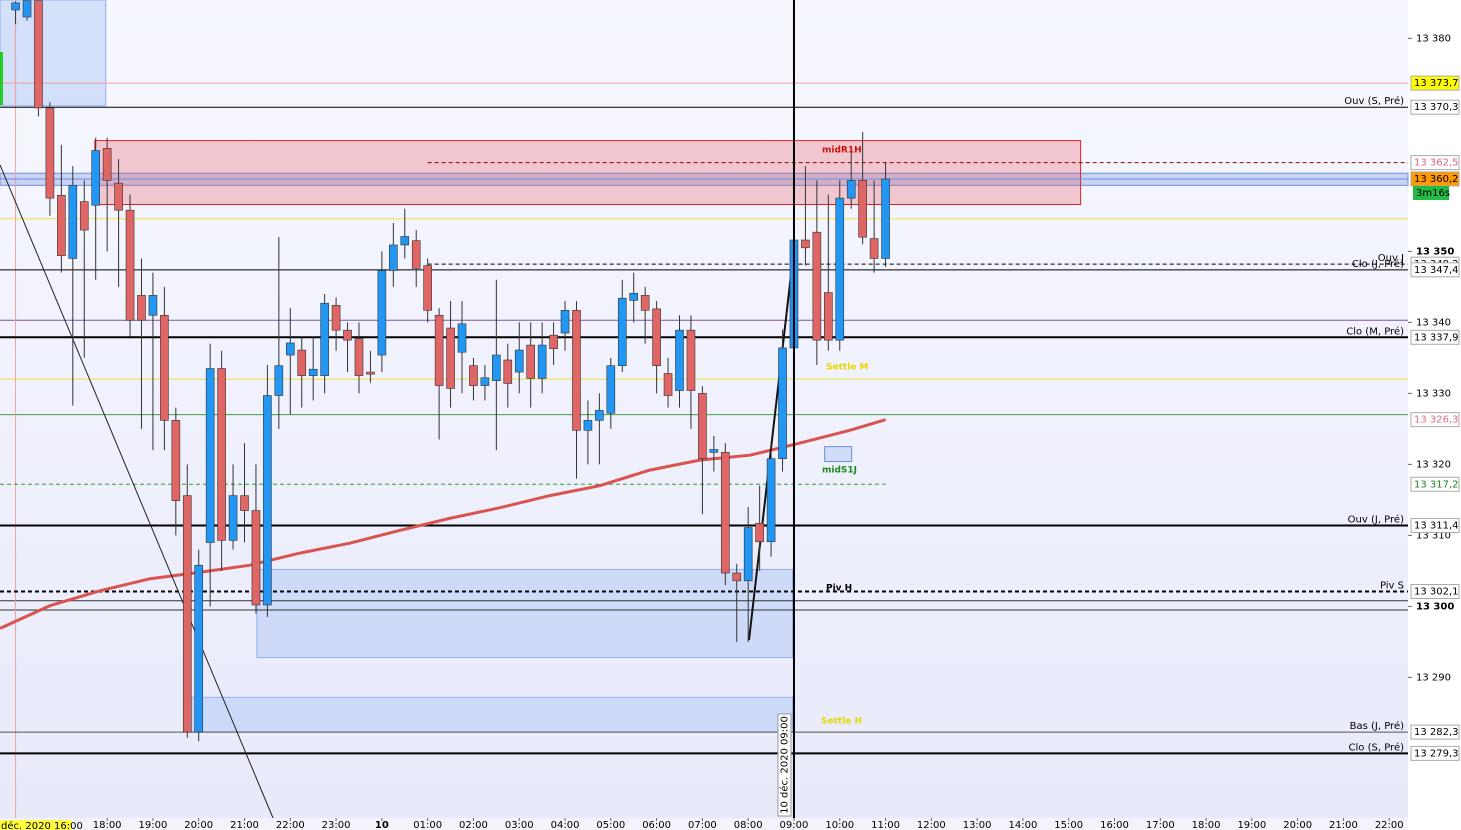 The width and height of the screenshot is (1461, 830). What do you see at coordinates (610, 825) in the screenshot?
I see `x-tick-label: 05:00` at bounding box center [610, 825].